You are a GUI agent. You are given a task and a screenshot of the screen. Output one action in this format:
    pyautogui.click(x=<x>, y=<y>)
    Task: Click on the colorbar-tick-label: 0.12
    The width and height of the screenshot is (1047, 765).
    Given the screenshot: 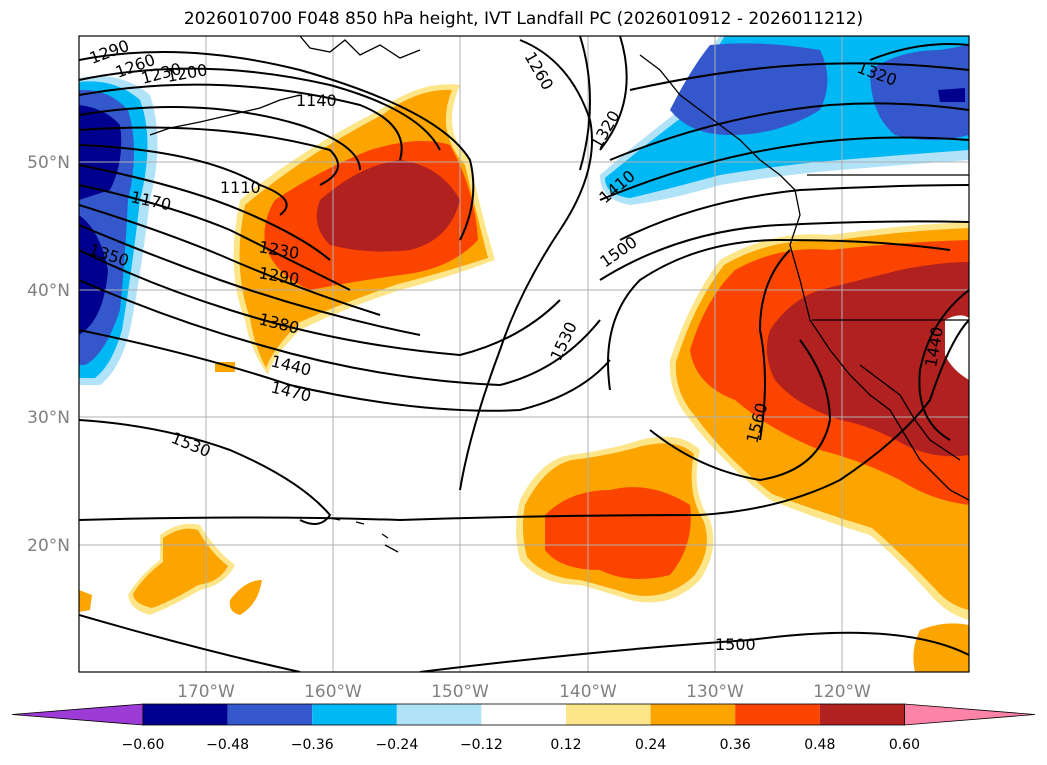 What is the action you would take?
    pyautogui.click(x=565, y=745)
    